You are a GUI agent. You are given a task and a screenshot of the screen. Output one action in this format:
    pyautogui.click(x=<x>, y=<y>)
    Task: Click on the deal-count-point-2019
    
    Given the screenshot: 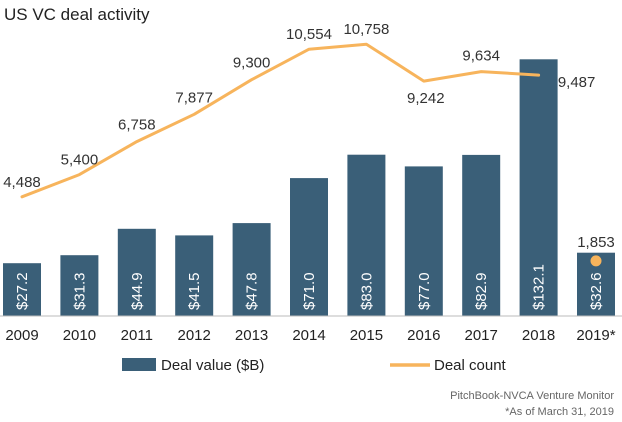 What is the action you would take?
    pyautogui.click(x=596, y=261)
    